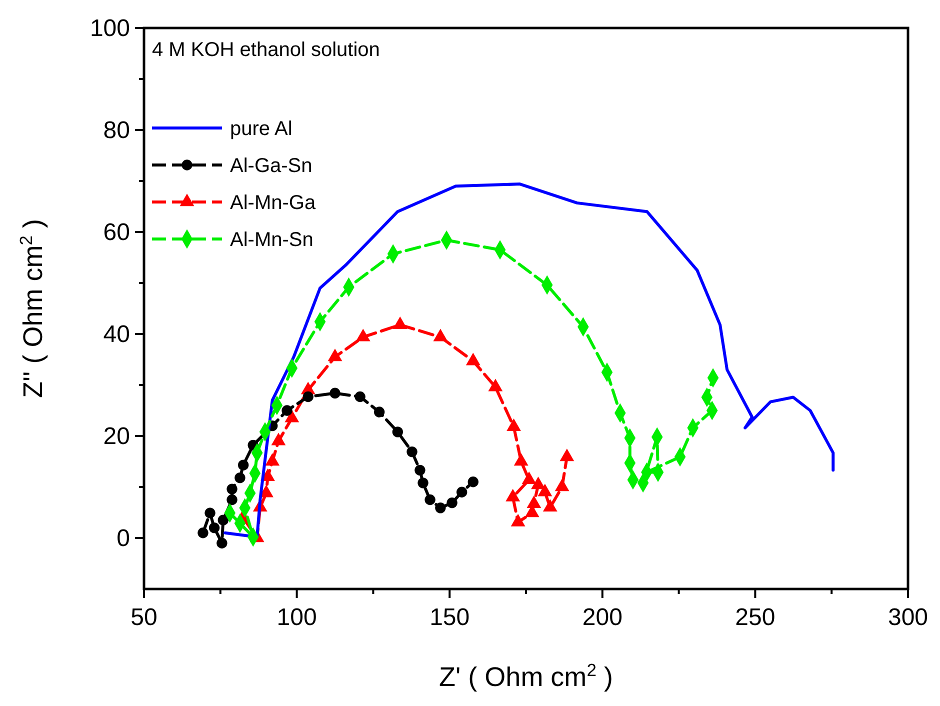 The image size is (940, 706). I want to click on y-tick-label: 80, so click(116, 130).